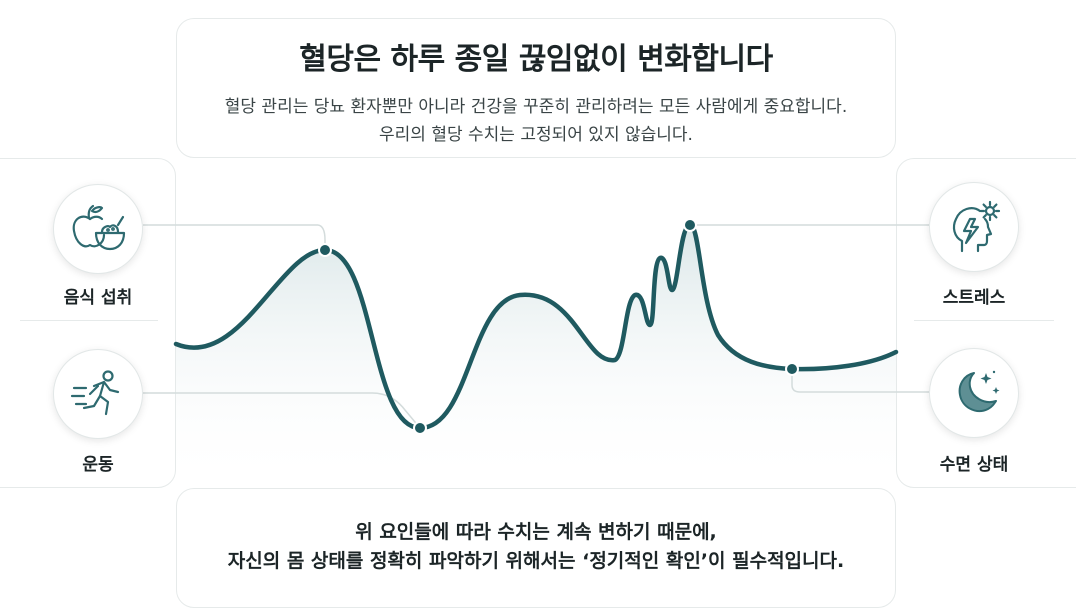 The width and height of the screenshot is (1076, 608). I want to click on page-title: 혈당은 하루 종일 끊임없이 변화합니다, so click(536, 59).